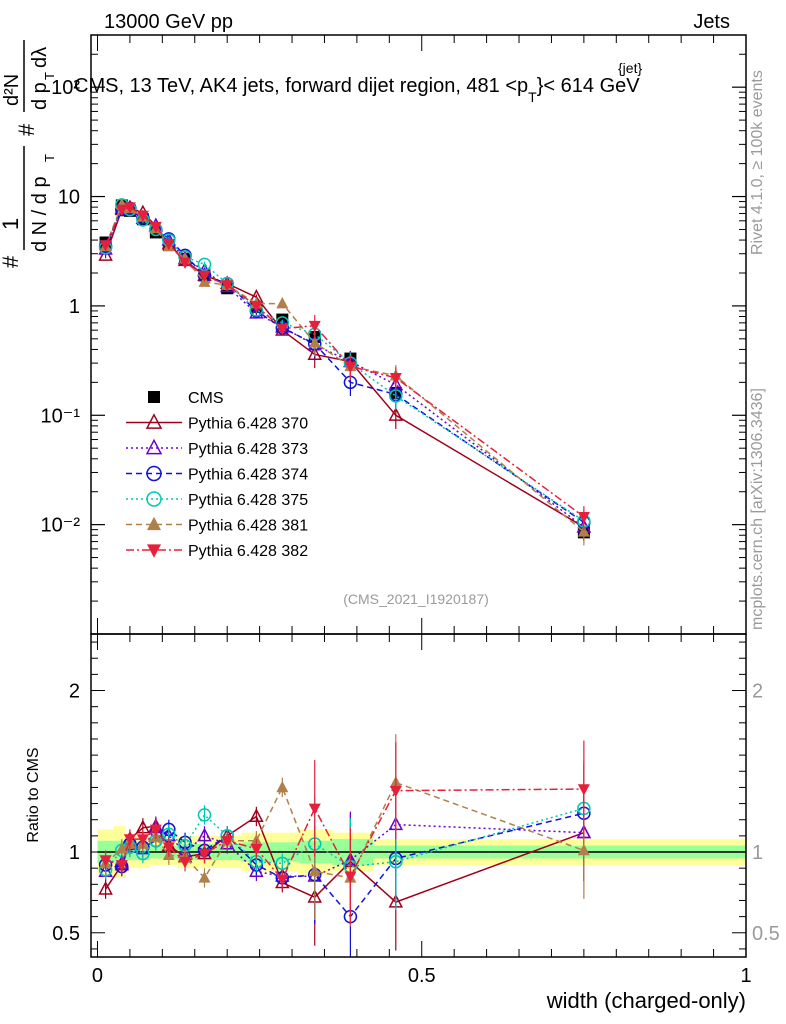 The image size is (786, 1024). I want to click on plot-title-tail: }< 614 GeV, so click(589, 86).